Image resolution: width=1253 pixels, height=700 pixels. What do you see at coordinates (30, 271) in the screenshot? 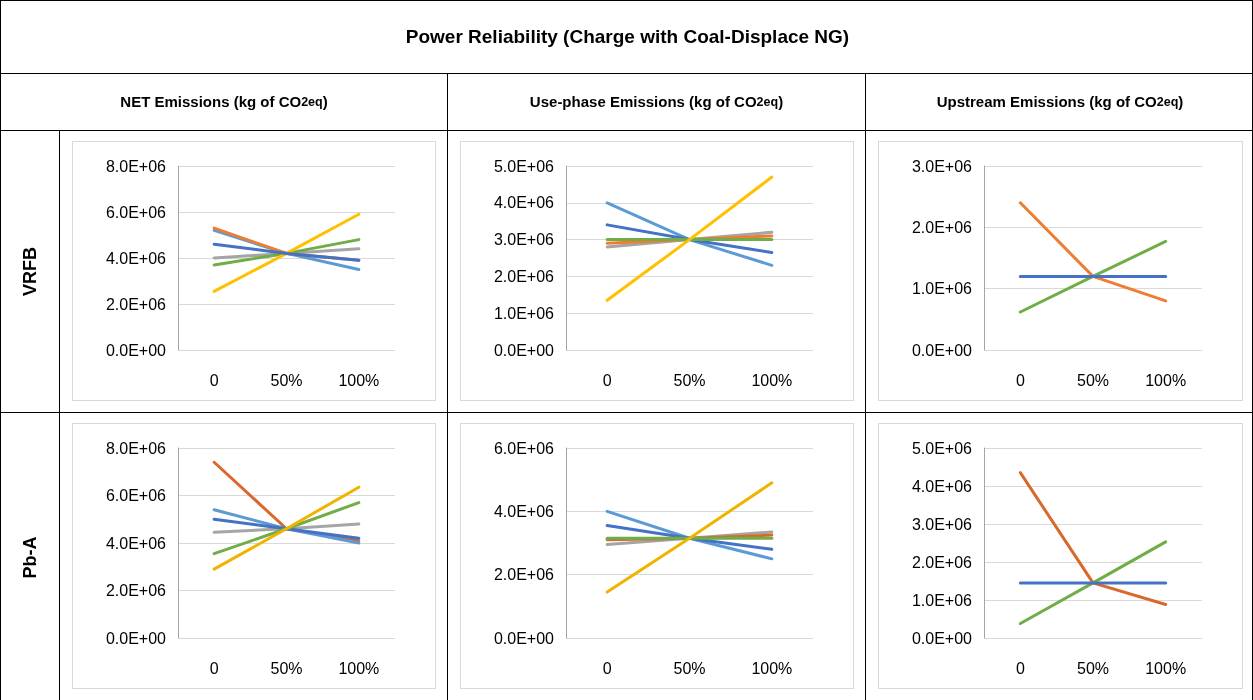
I see `y-axis-title: VRFB` at bounding box center [30, 271].